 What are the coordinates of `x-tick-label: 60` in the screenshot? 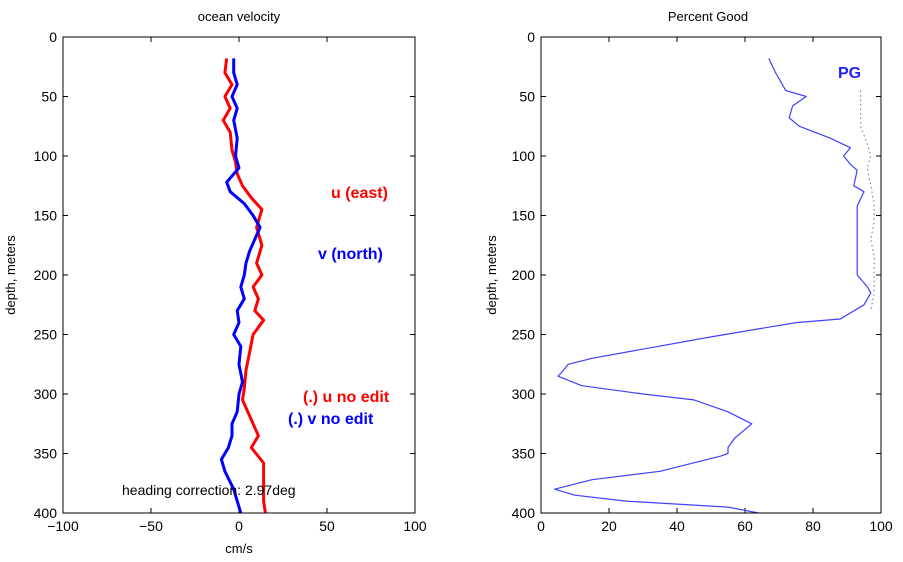 It's located at (745, 526).